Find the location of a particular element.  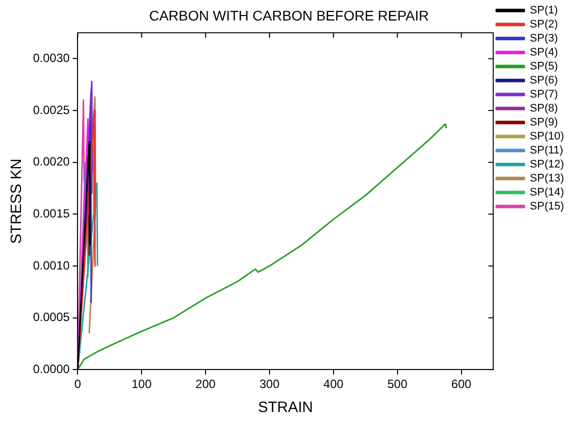

legend-label: SP(2) is located at coordinates (544, 24).